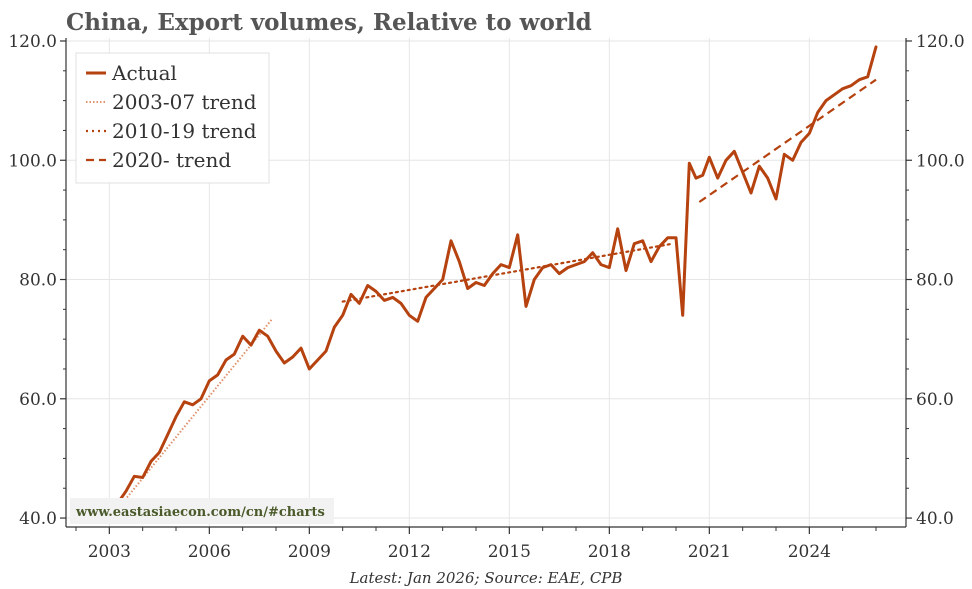  What do you see at coordinates (409, 552) in the screenshot?
I see `x-tick-label: 2012` at bounding box center [409, 552].